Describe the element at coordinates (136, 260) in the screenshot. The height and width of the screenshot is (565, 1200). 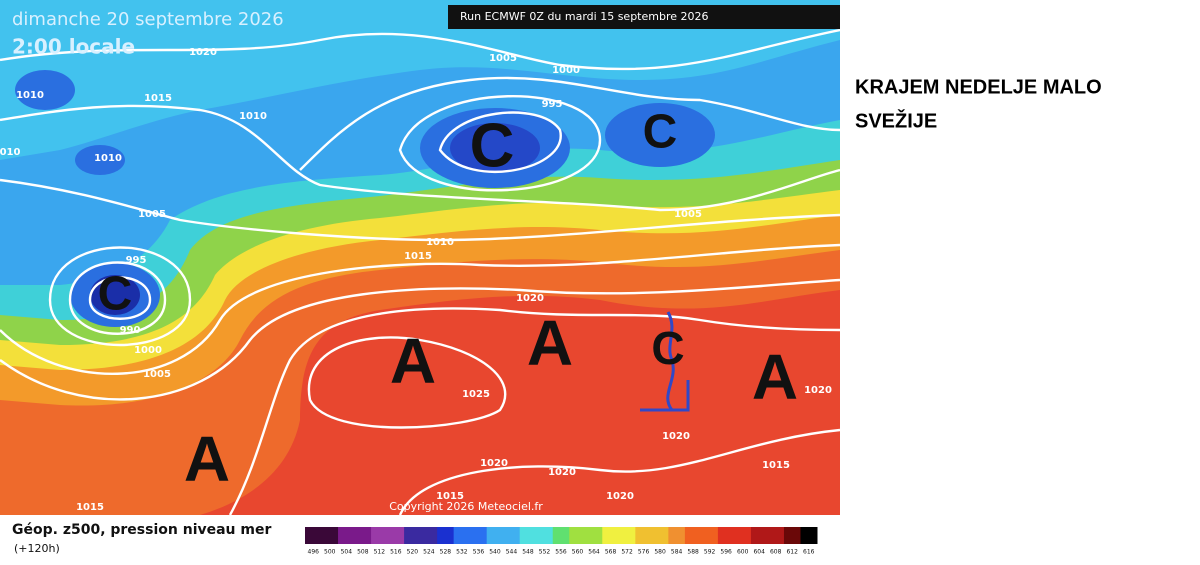
I see `isobar-label: 995` at that location.